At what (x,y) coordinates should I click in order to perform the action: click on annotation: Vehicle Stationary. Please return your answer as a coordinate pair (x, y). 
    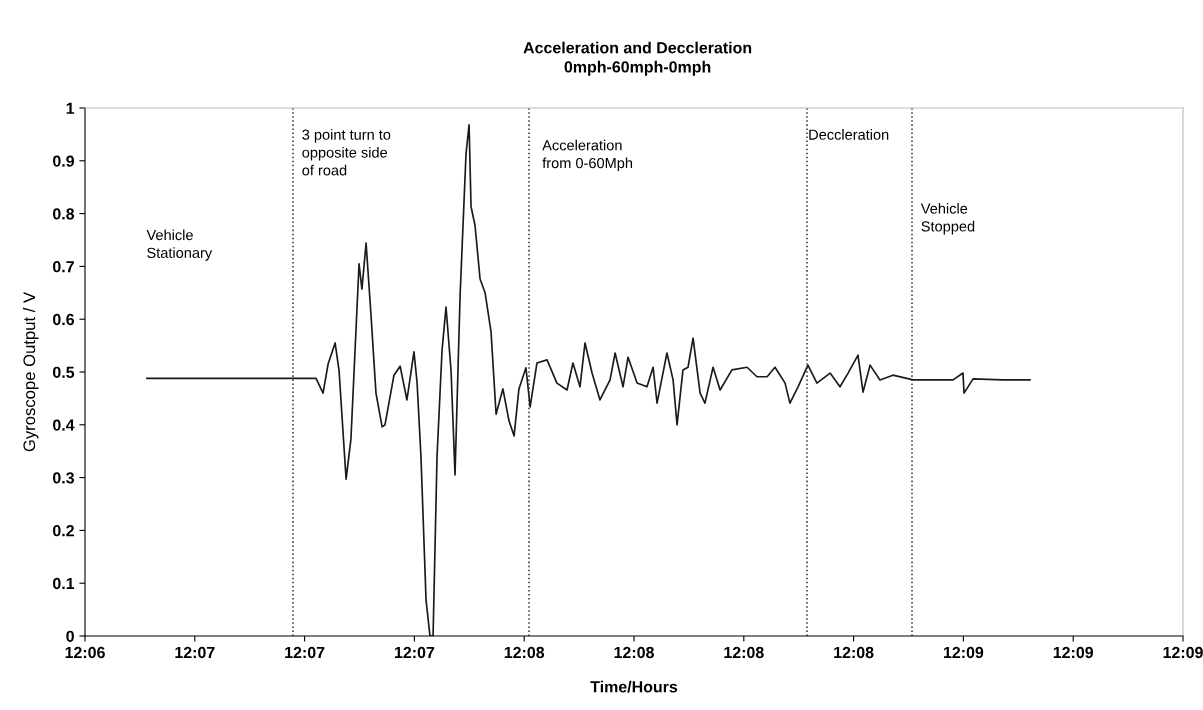
    Looking at the image, I should click on (179, 245).